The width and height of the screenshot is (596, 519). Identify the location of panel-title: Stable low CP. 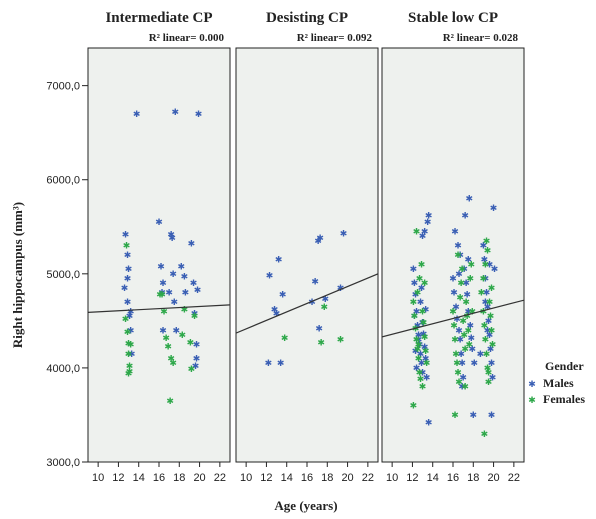
(453, 18).